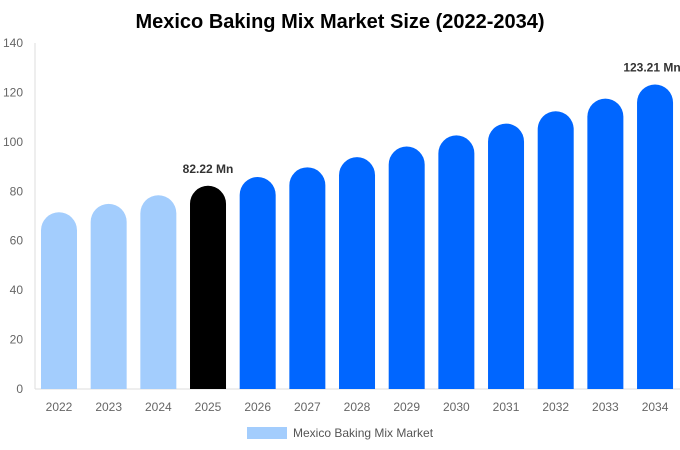 The image size is (680, 450). Describe the element at coordinates (19, 389) in the screenshot. I see `y-tick-label: 0` at that location.